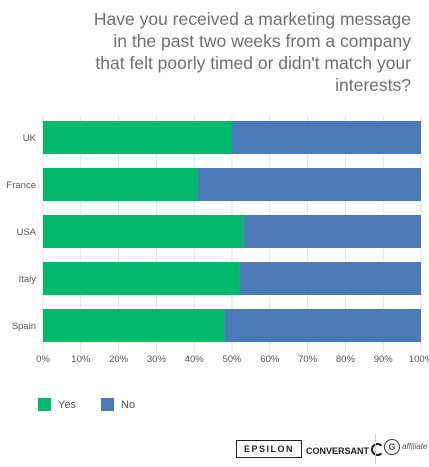 The image size is (429, 467). I want to click on bar-no-france, so click(309, 184).